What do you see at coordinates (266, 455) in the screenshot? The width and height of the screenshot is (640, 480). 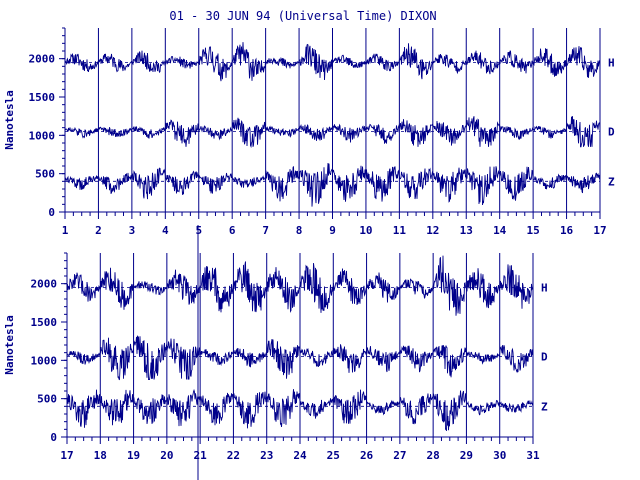 I see `x-tick-label: 23` at bounding box center [266, 455].